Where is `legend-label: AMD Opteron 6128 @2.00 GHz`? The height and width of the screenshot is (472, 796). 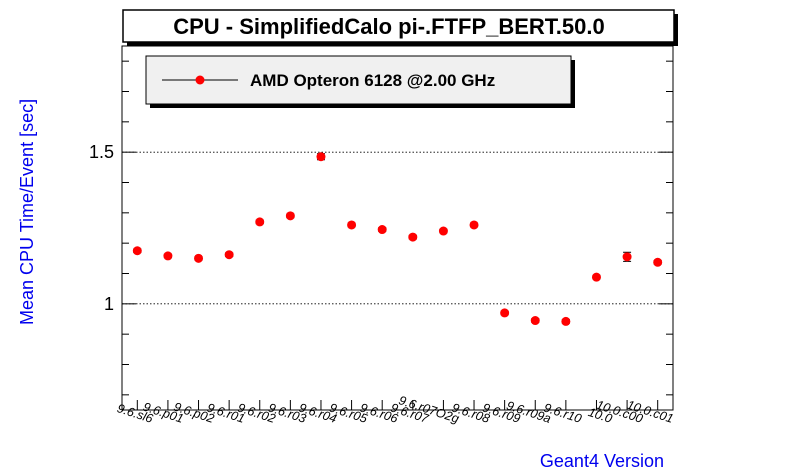 legend-label: AMD Opteron 6128 @2.00 GHz is located at coordinates (372, 80).